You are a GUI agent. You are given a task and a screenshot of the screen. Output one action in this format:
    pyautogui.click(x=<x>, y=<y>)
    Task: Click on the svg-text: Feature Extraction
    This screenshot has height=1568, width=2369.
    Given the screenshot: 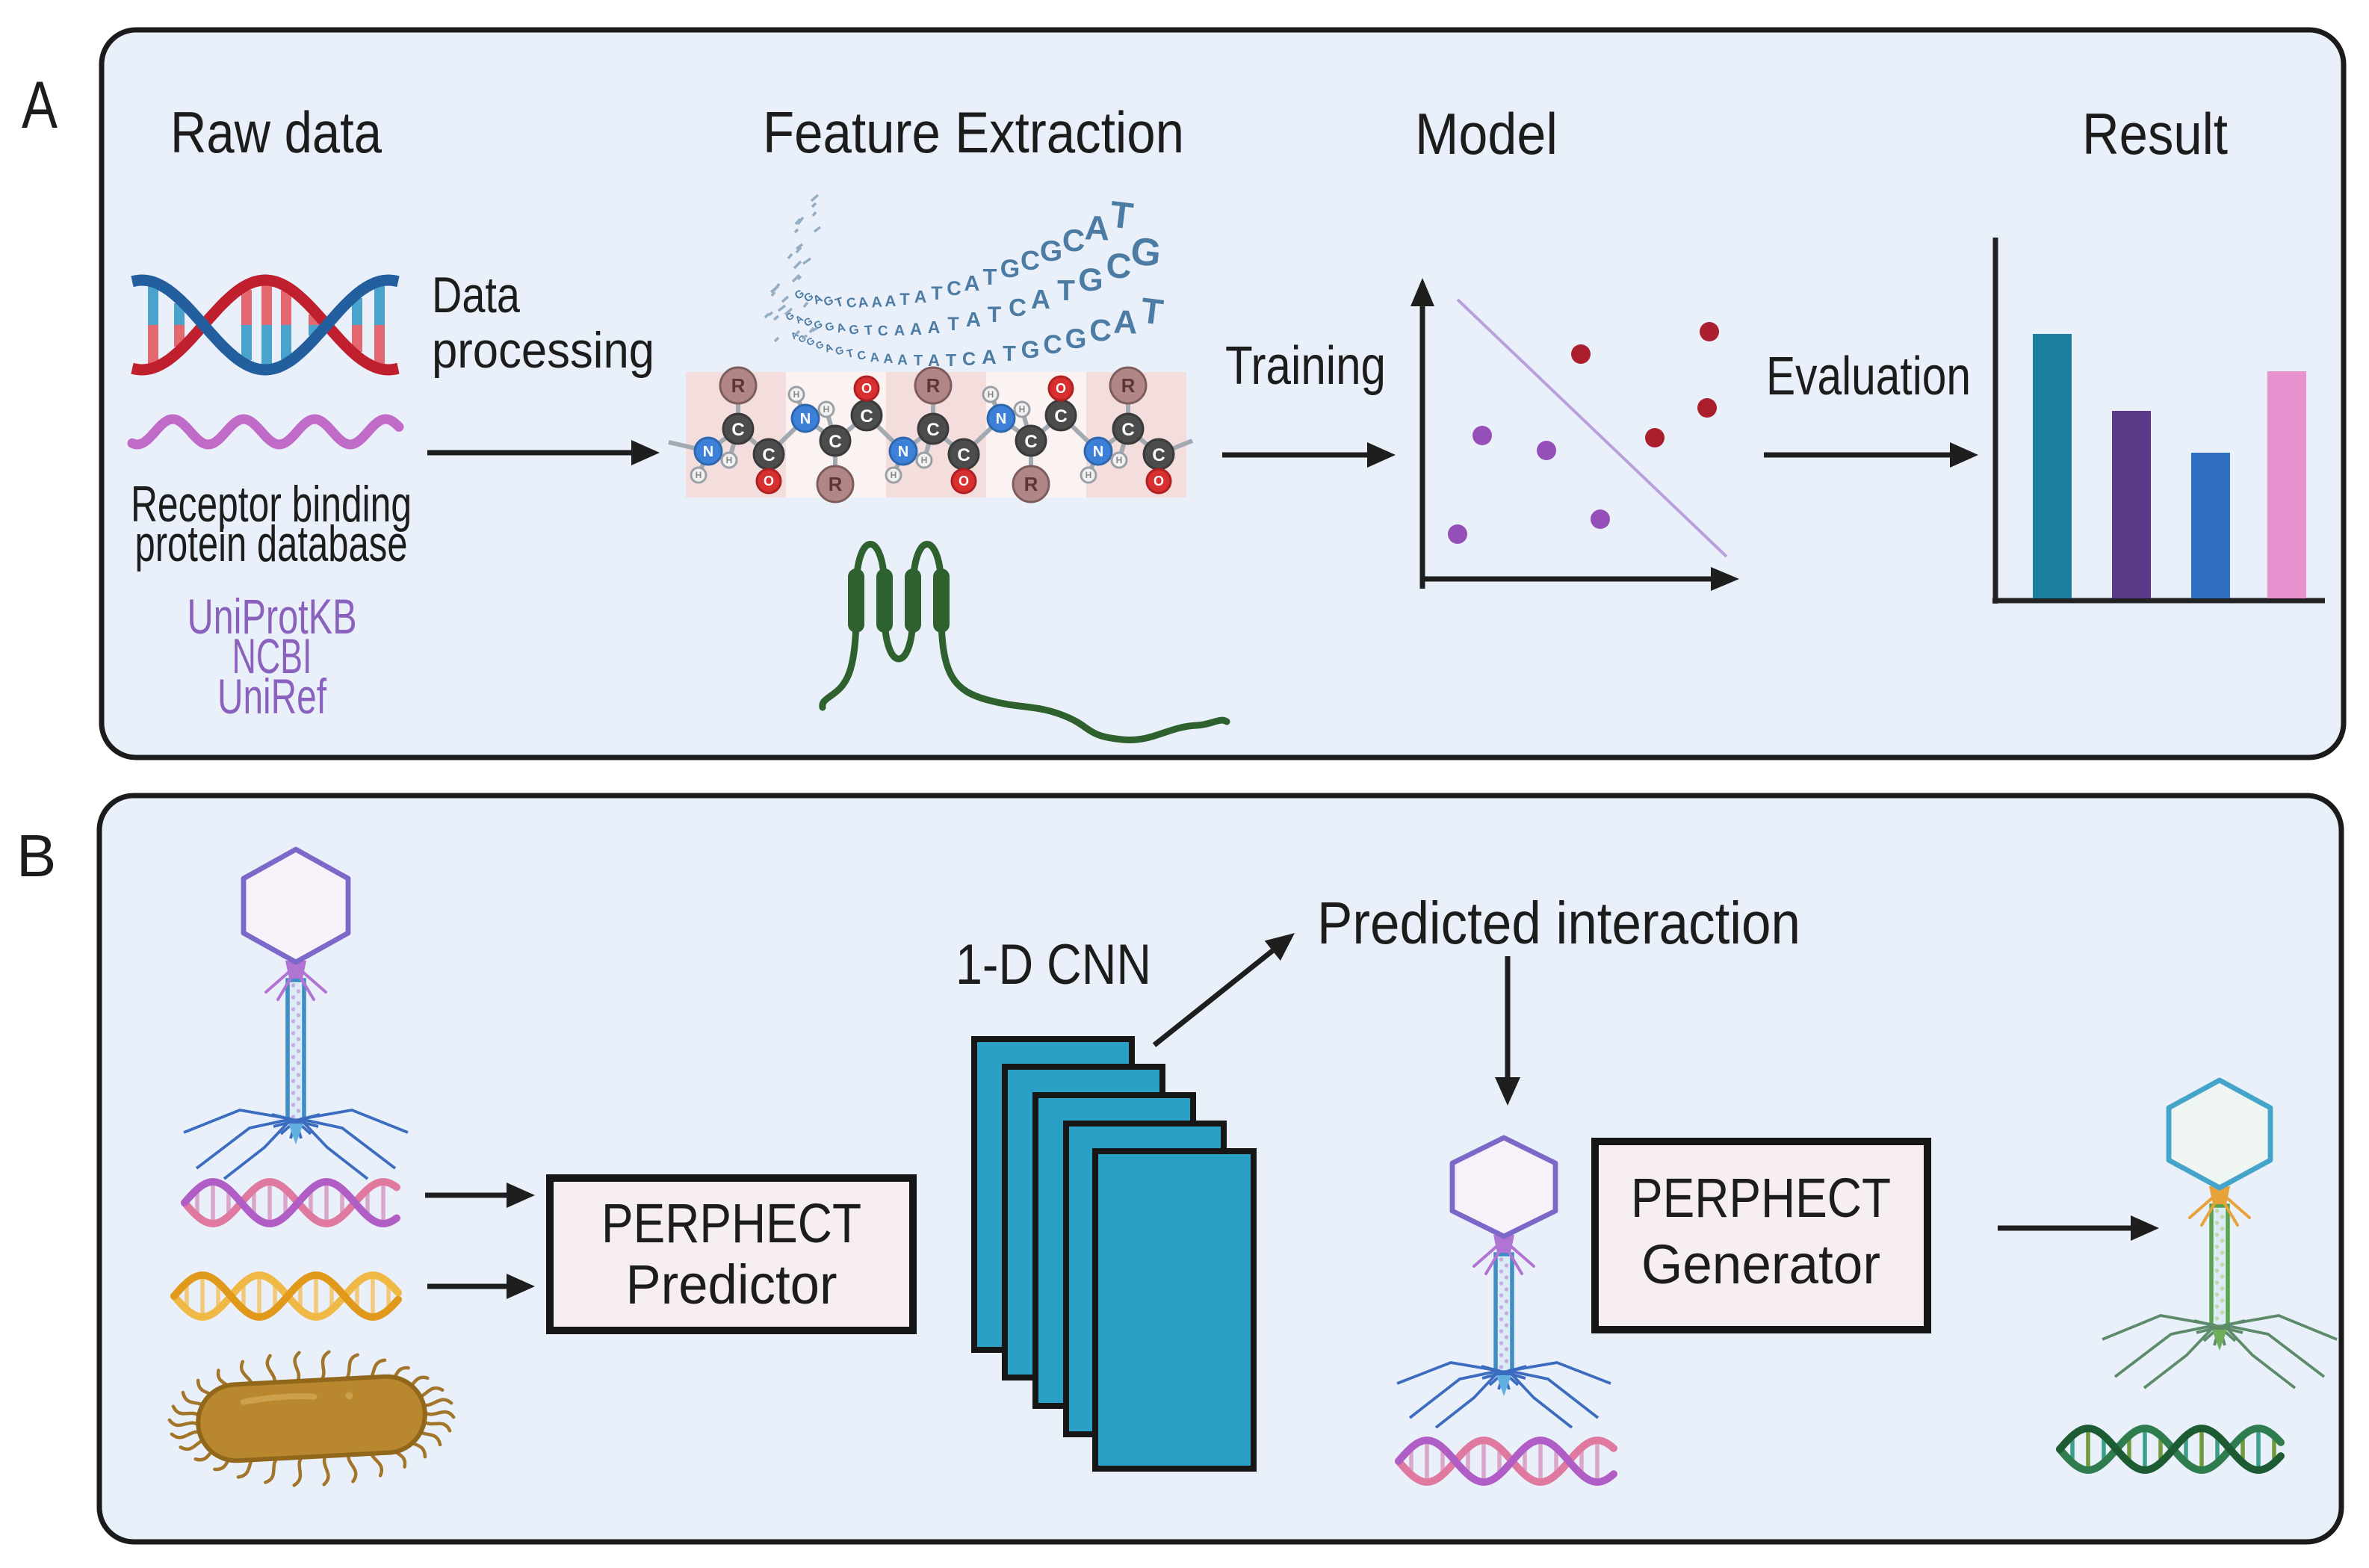 What is the action you would take?
    pyautogui.click(x=974, y=132)
    